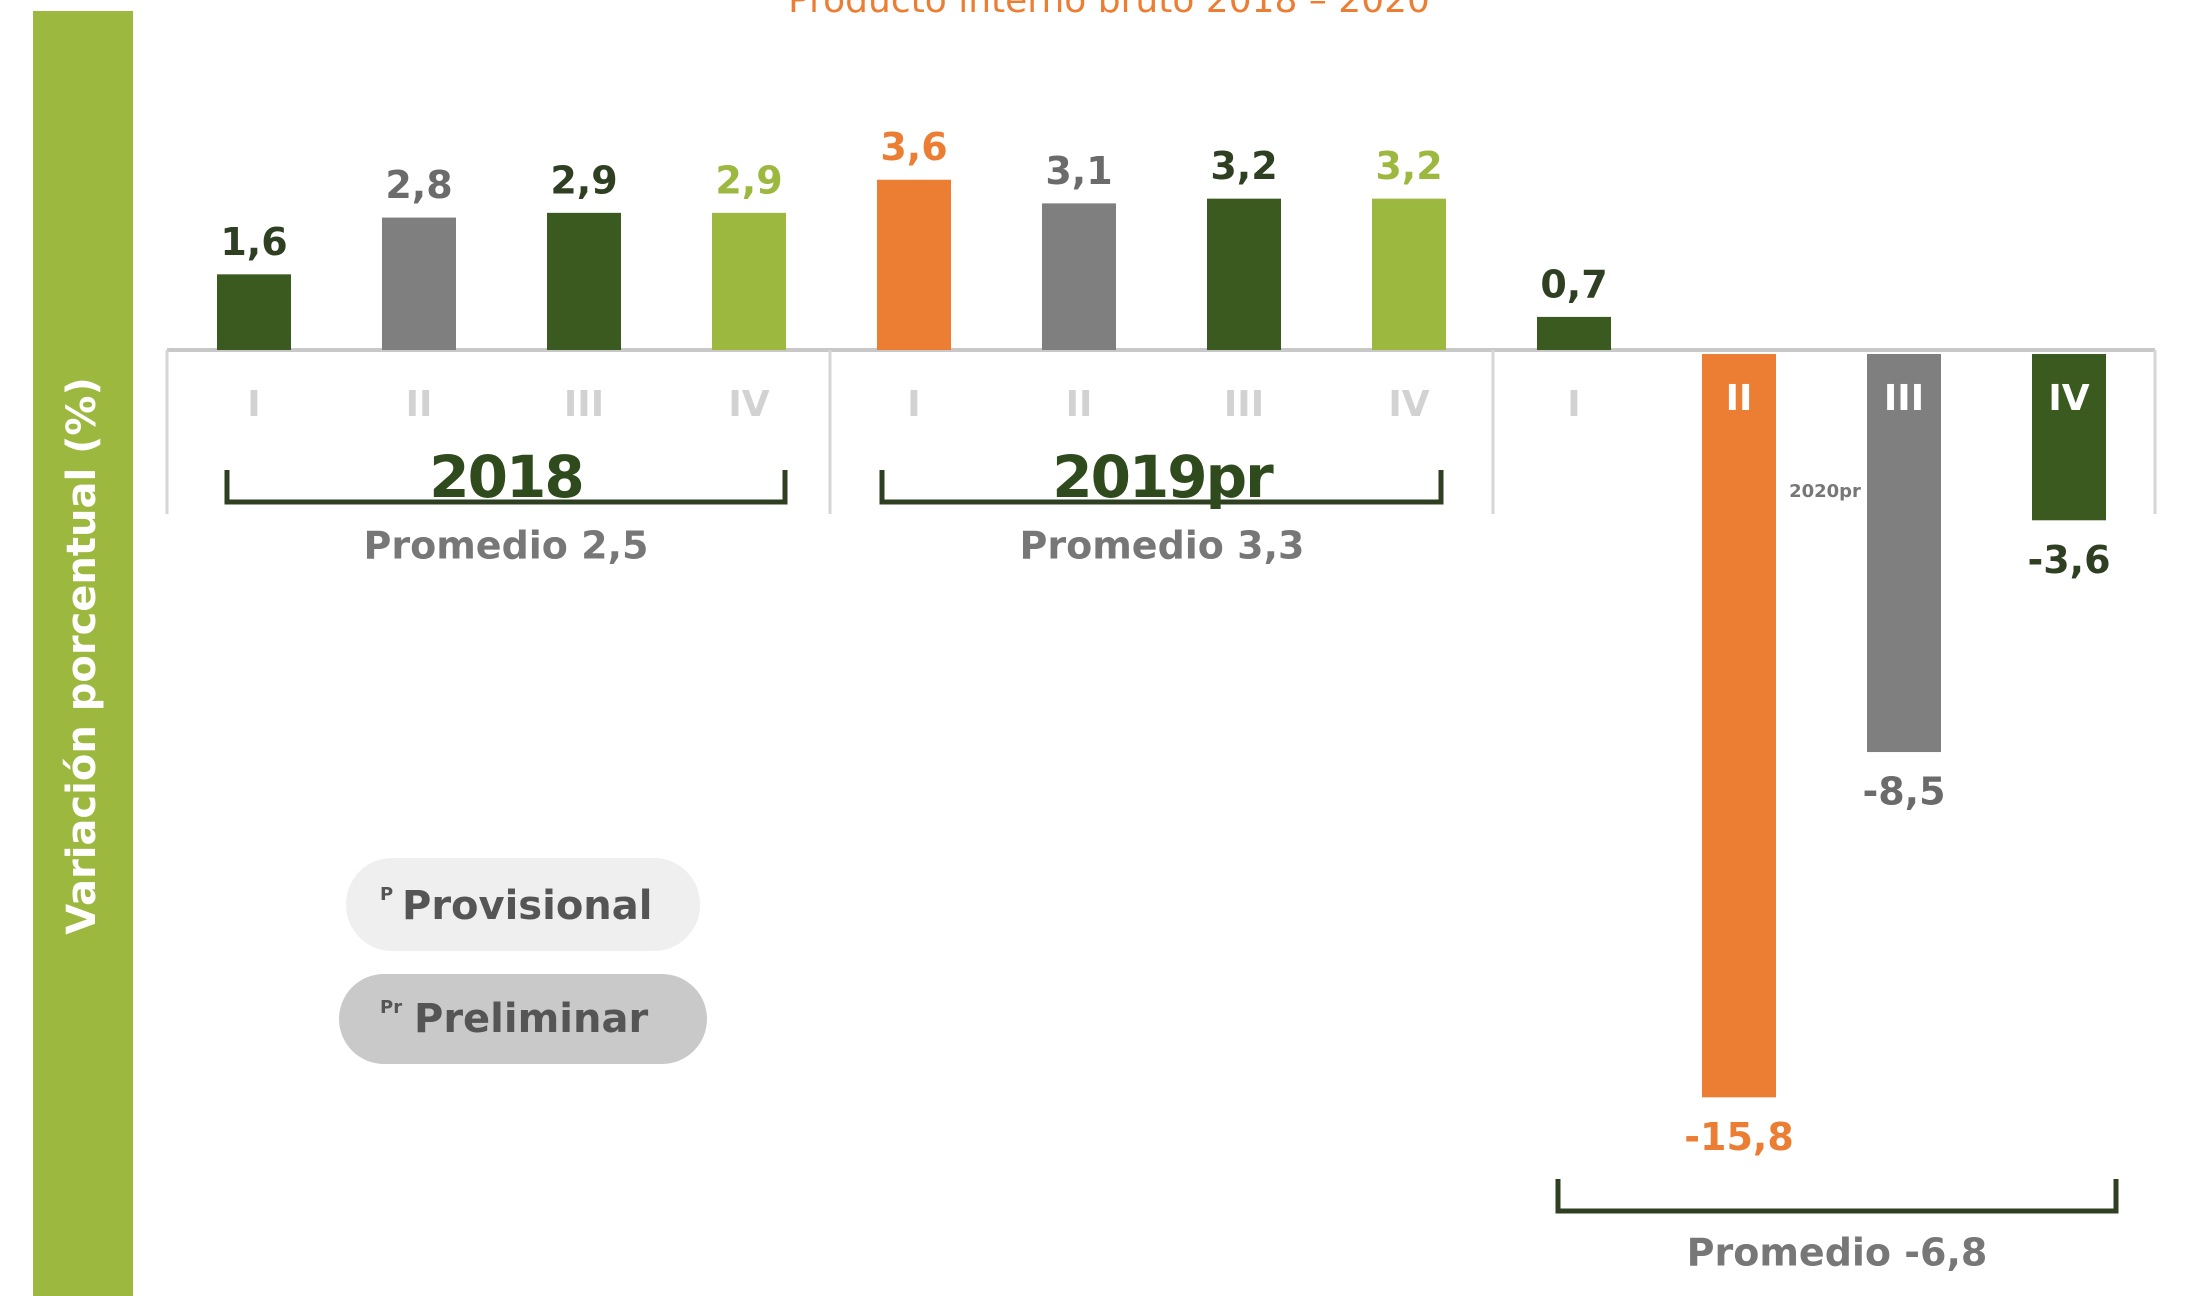  Describe the element at coordinates (386, 894) in the screenshot. I see `legend-mark: P` at that location.